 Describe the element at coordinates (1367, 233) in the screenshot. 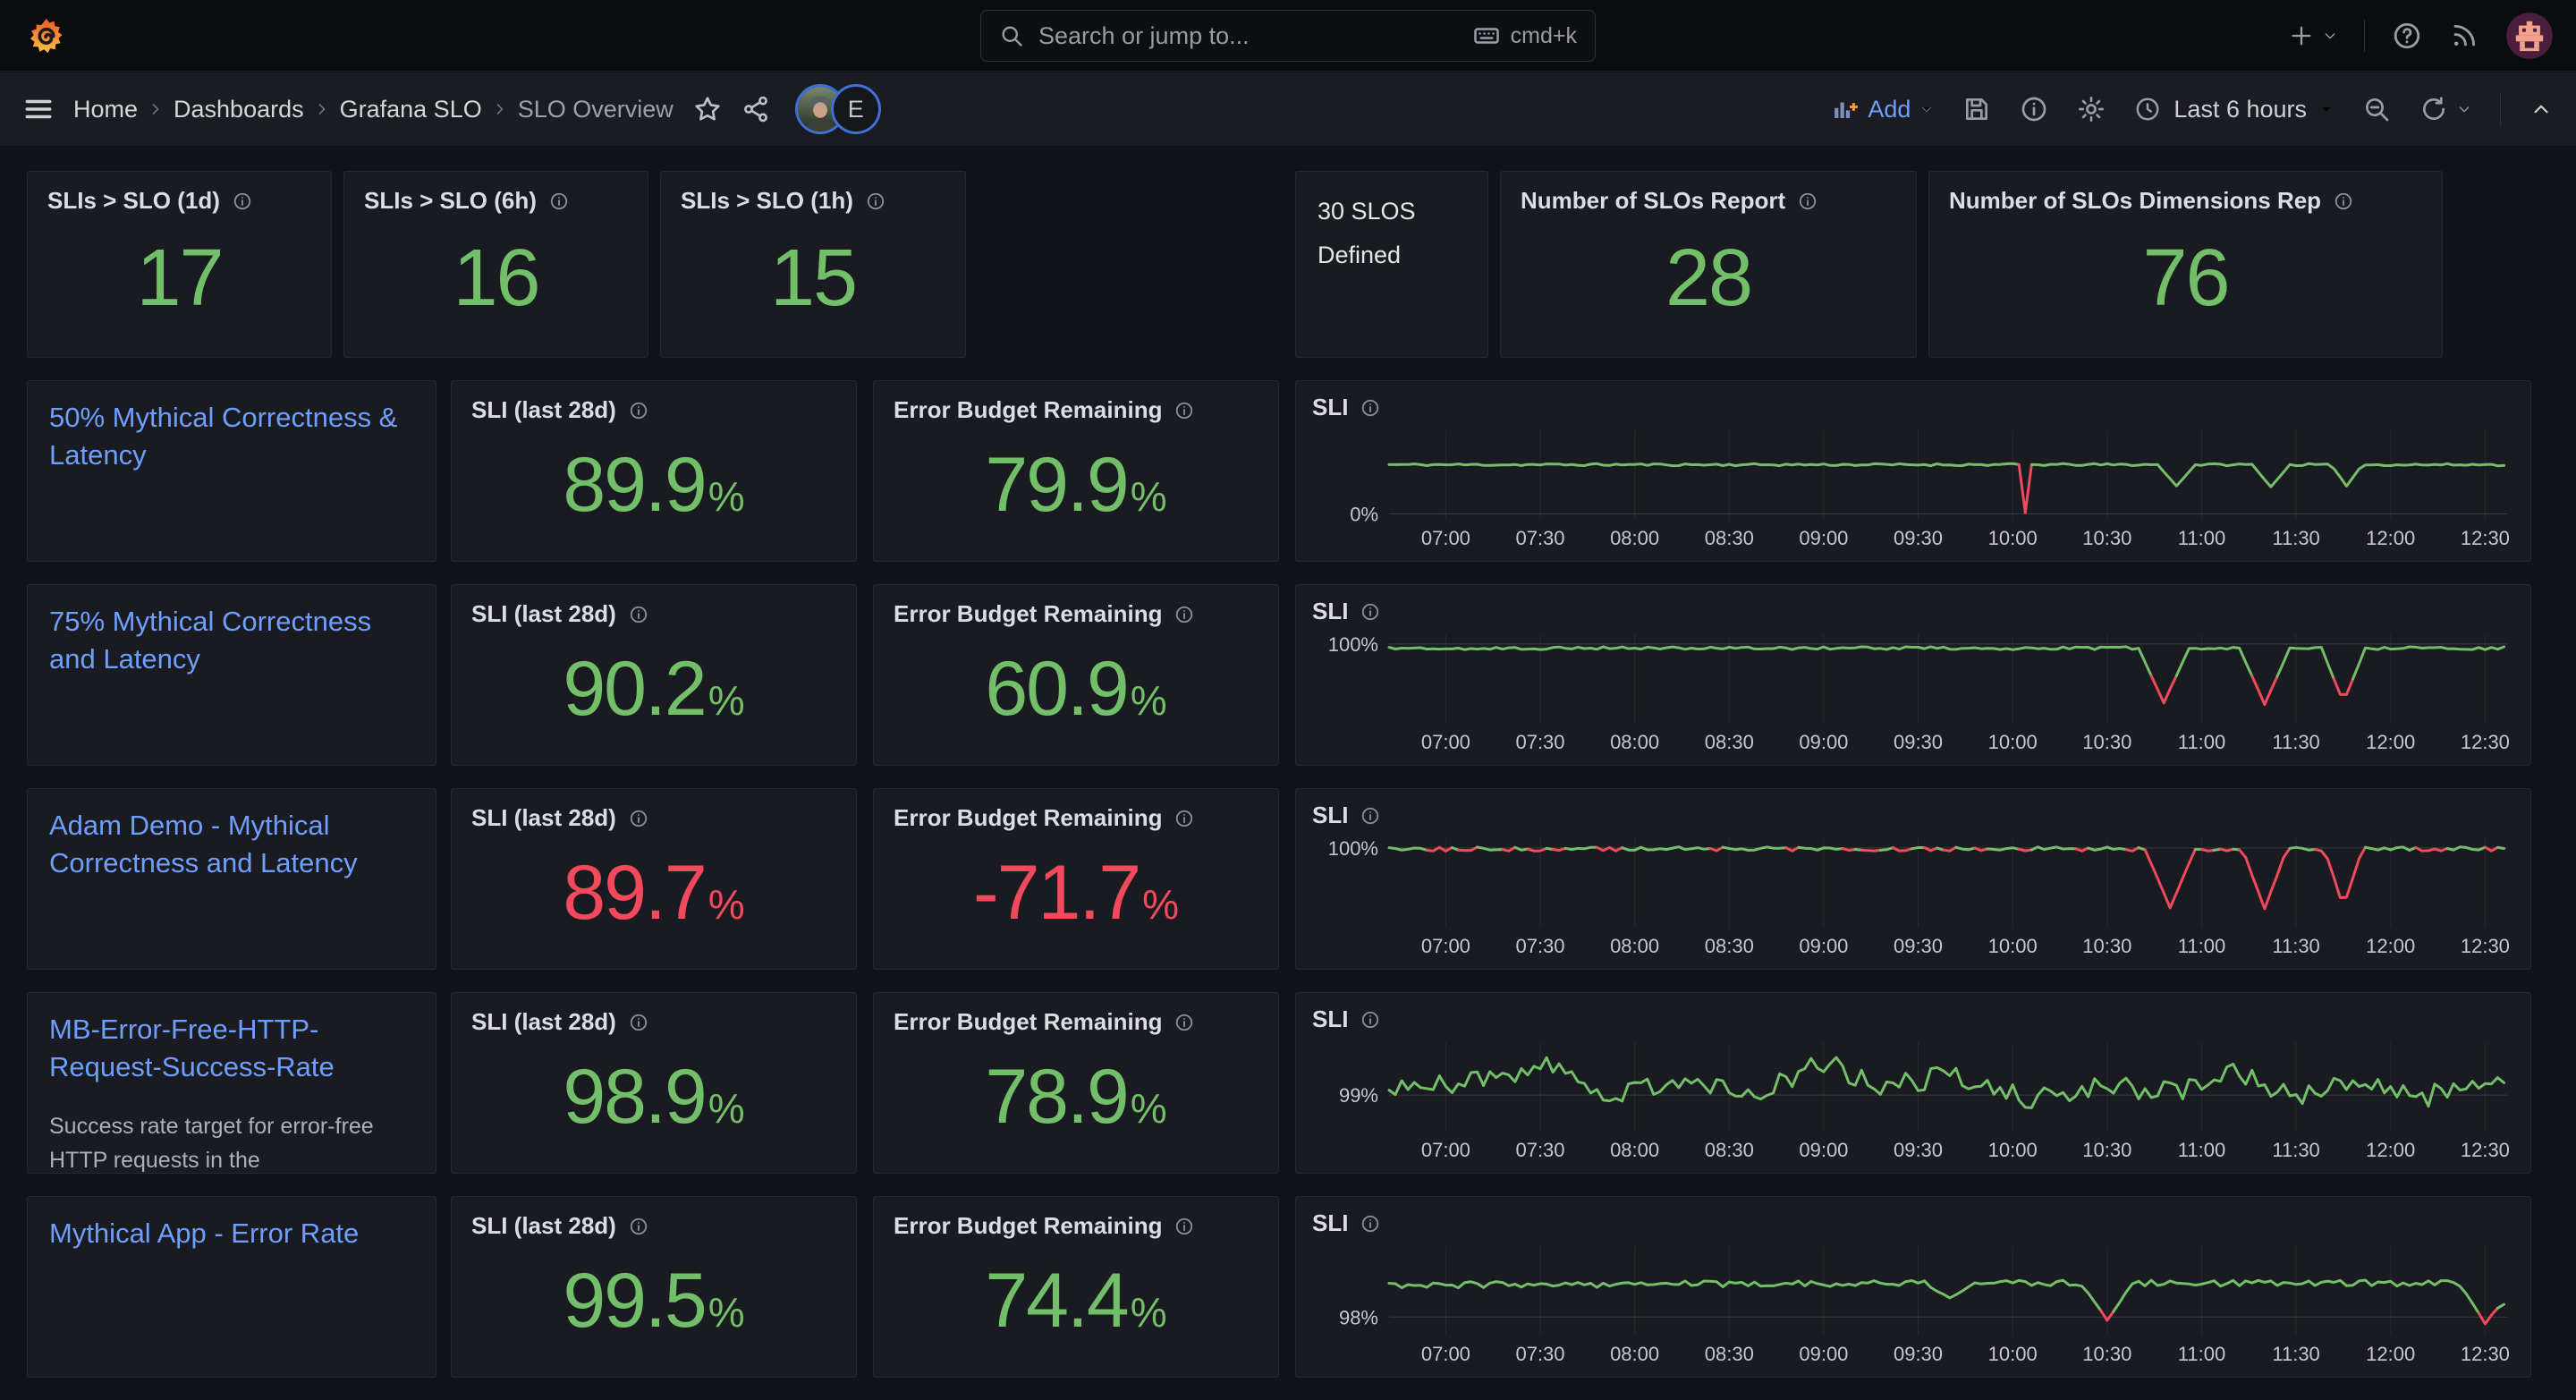

I see `slos-defined-text: 30 SLOS Defined` at that location.